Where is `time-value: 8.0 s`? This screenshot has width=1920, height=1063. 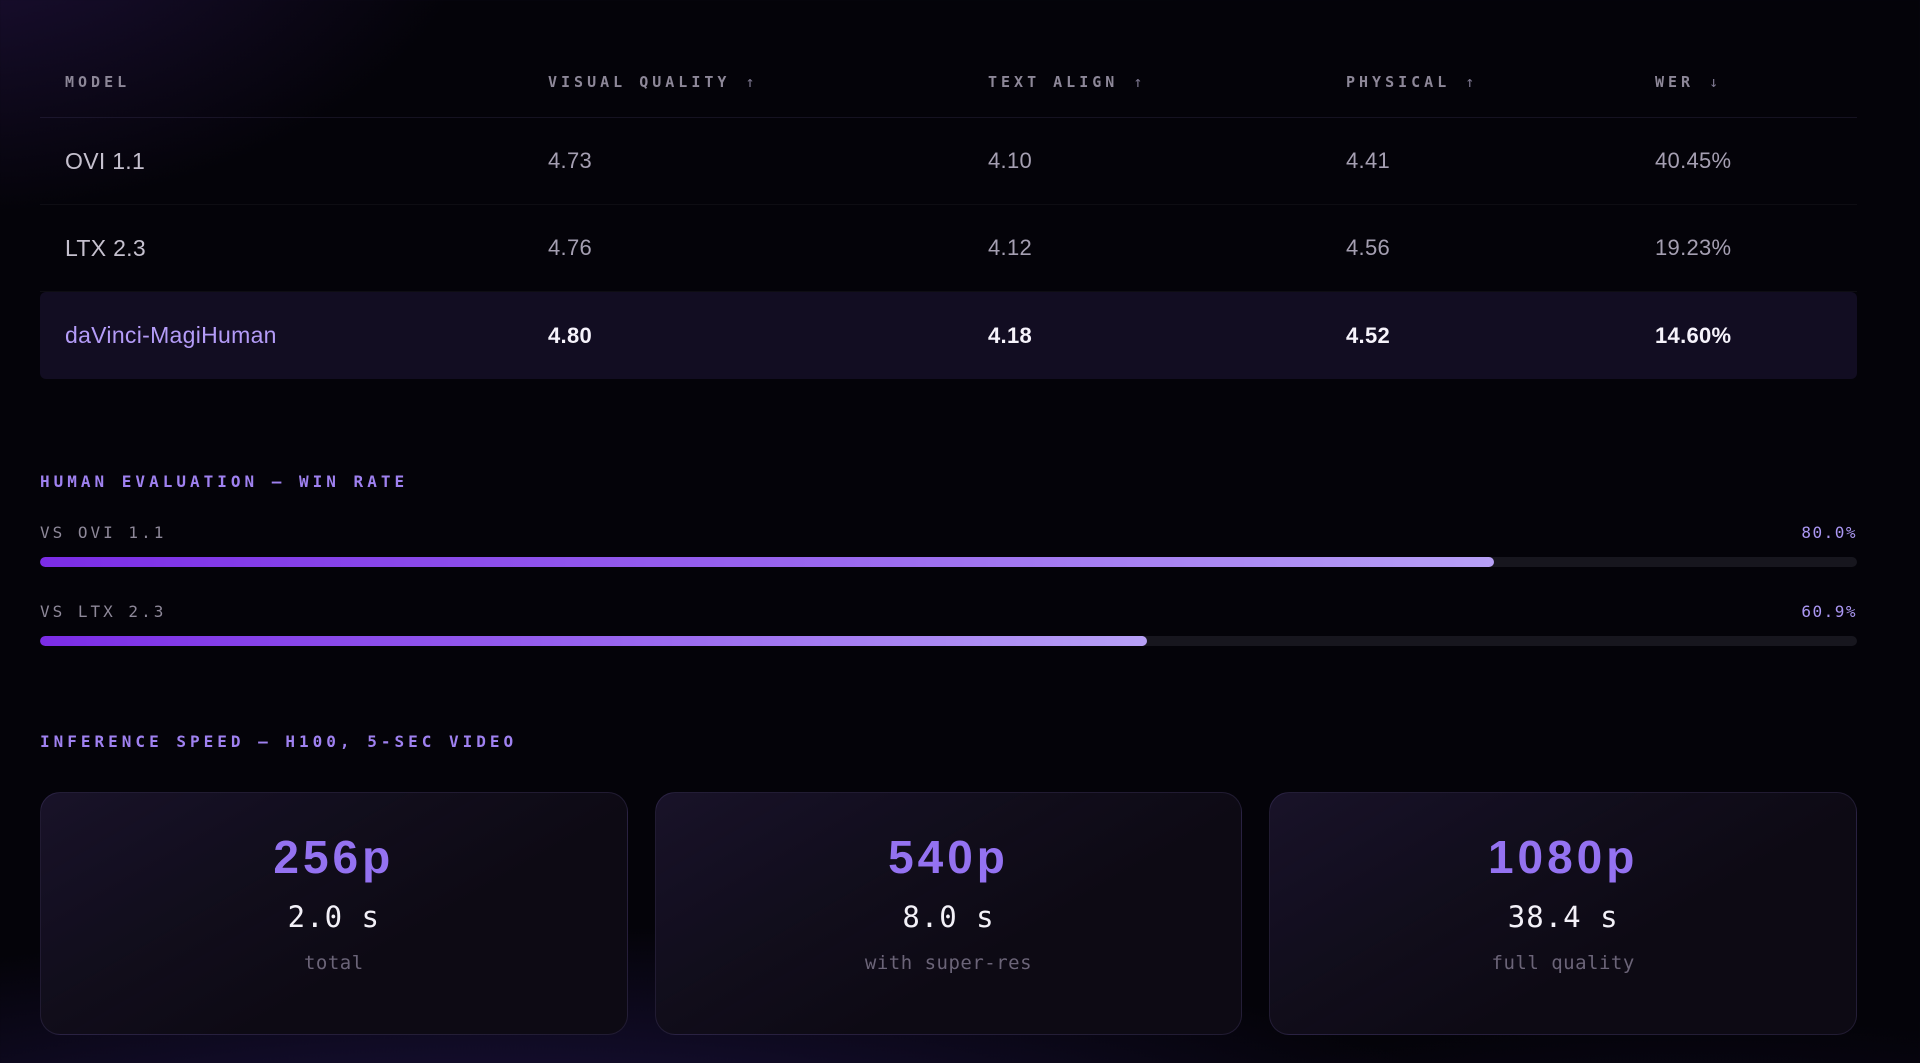
time-value: 8.0 s is located at coordinates (948, 917).